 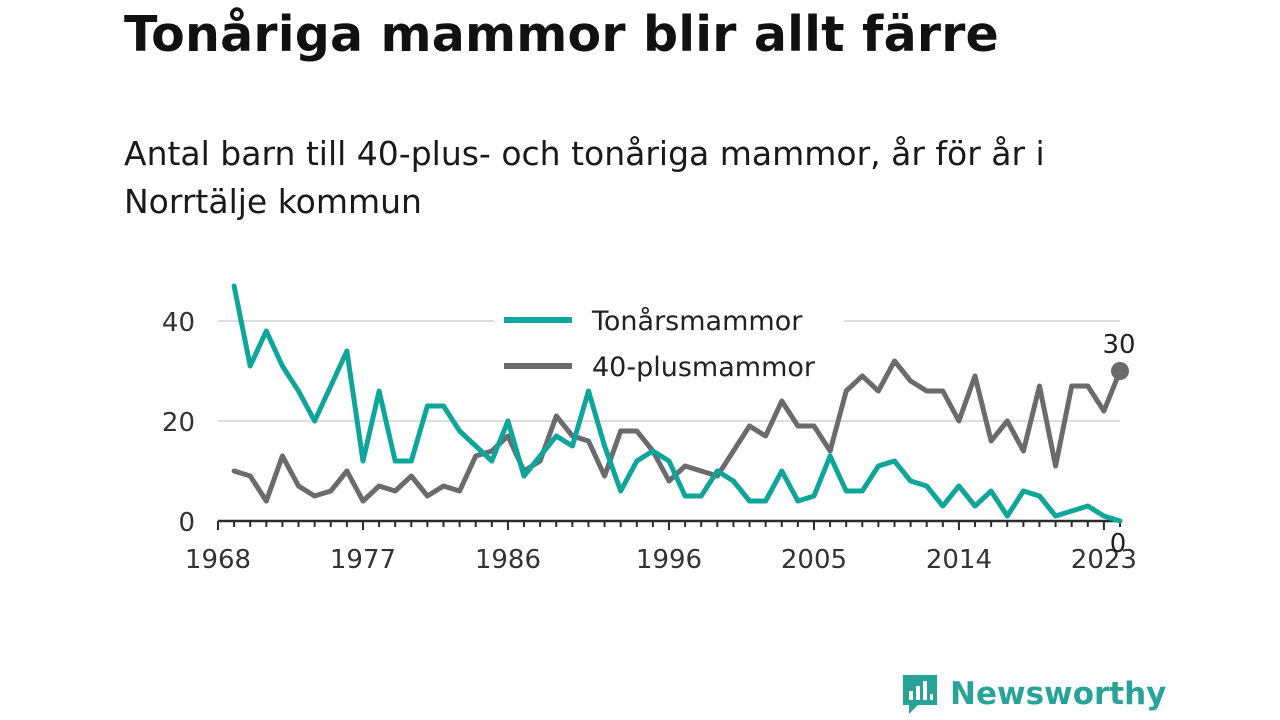 What do you see at coordinates (508, 560) in the screenshot?
I see `x-tick-label: 1986` at bounding box center [508, 560].